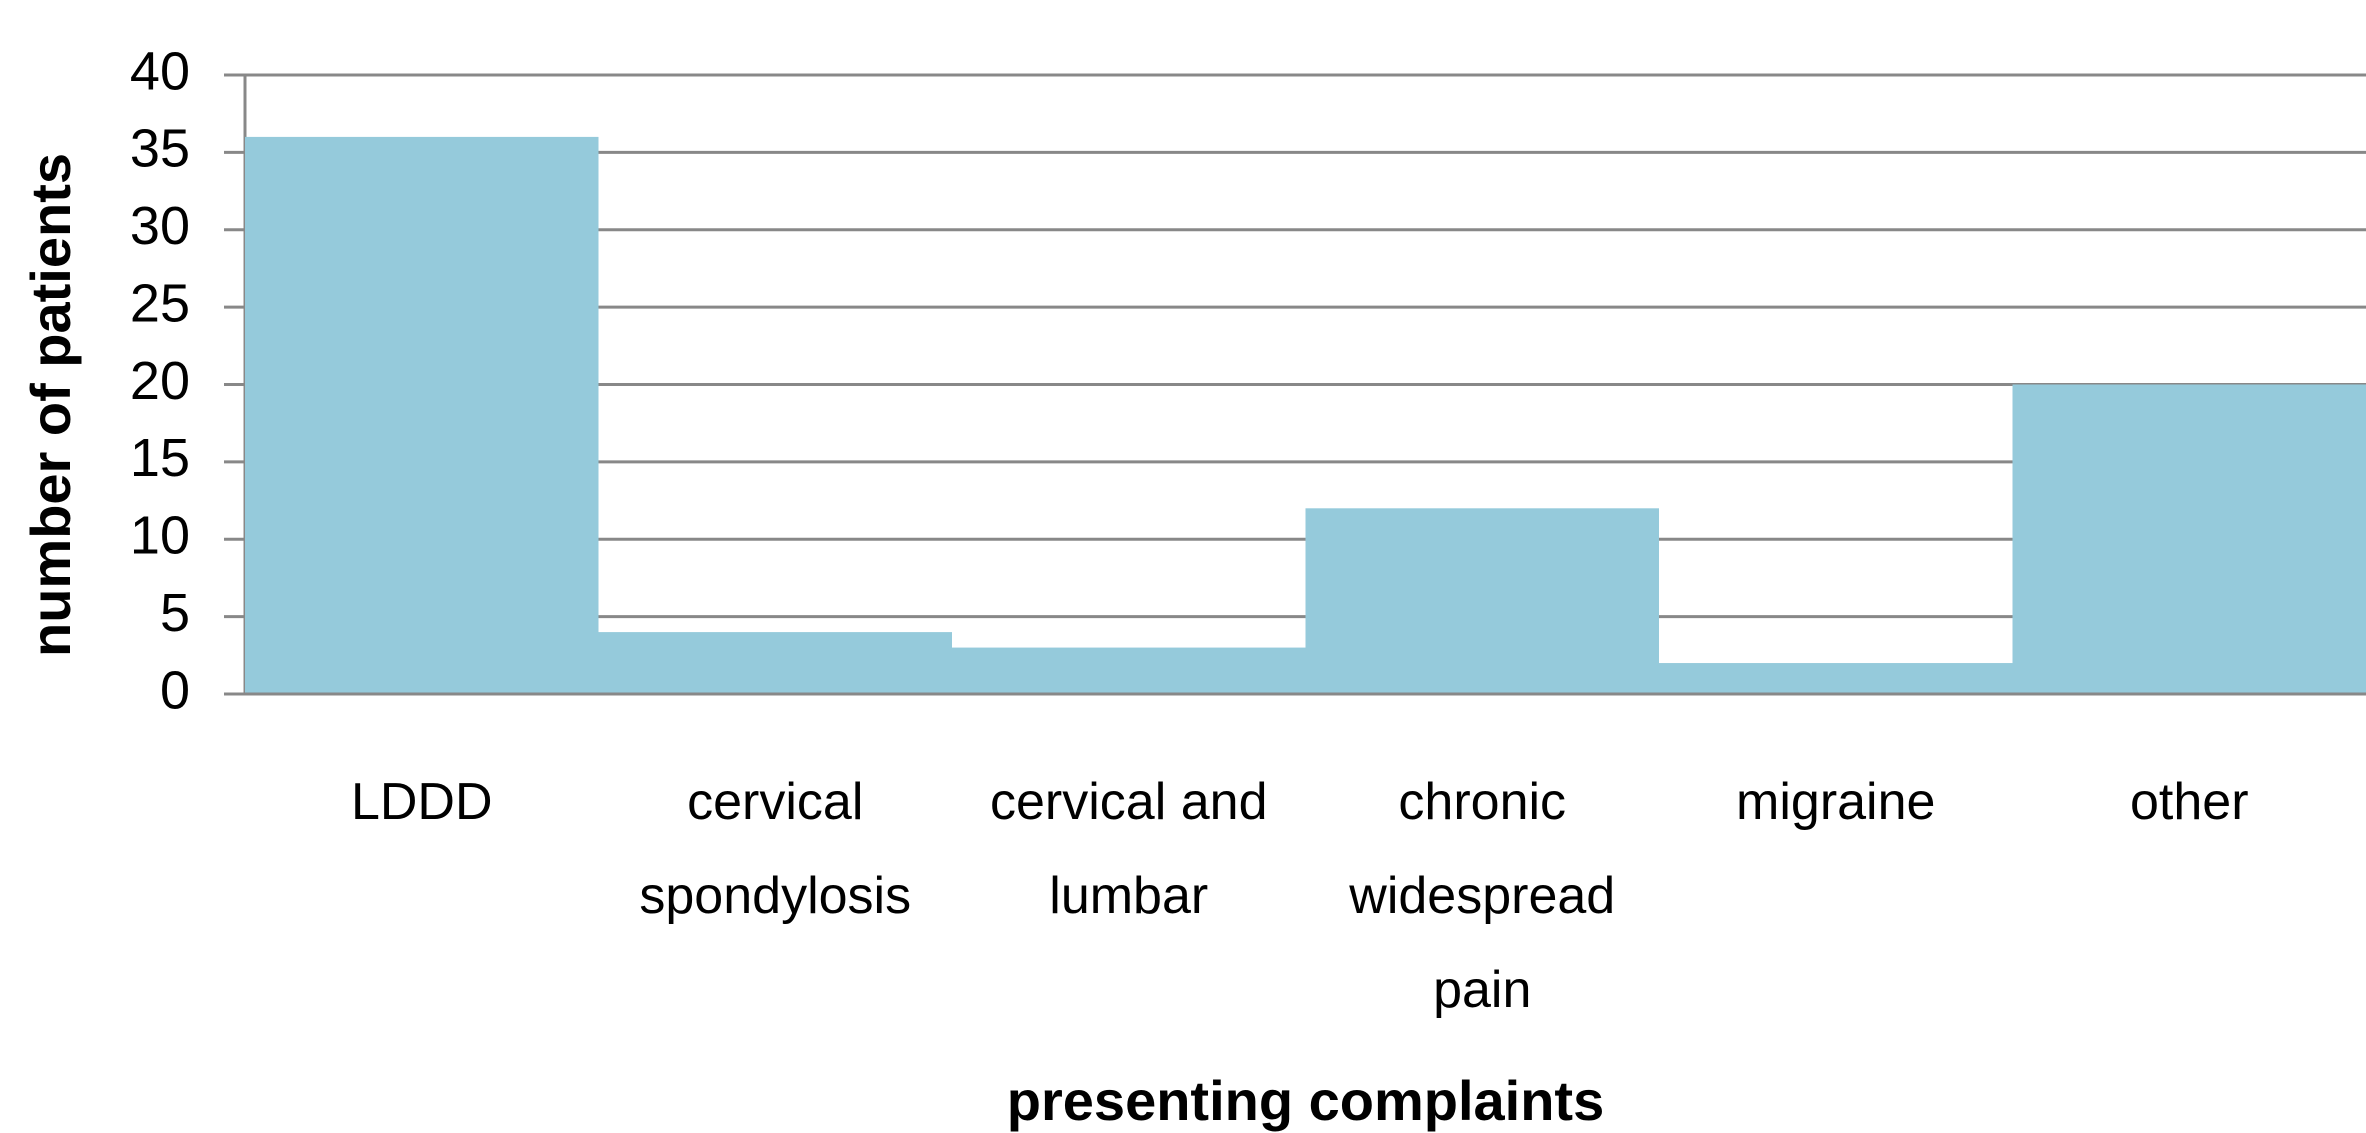  What do you see at coordinates (1129, 849) in the screenshot?
I see `x-tick-label: cervical and lumbar` at bounding box center [1129, 849].